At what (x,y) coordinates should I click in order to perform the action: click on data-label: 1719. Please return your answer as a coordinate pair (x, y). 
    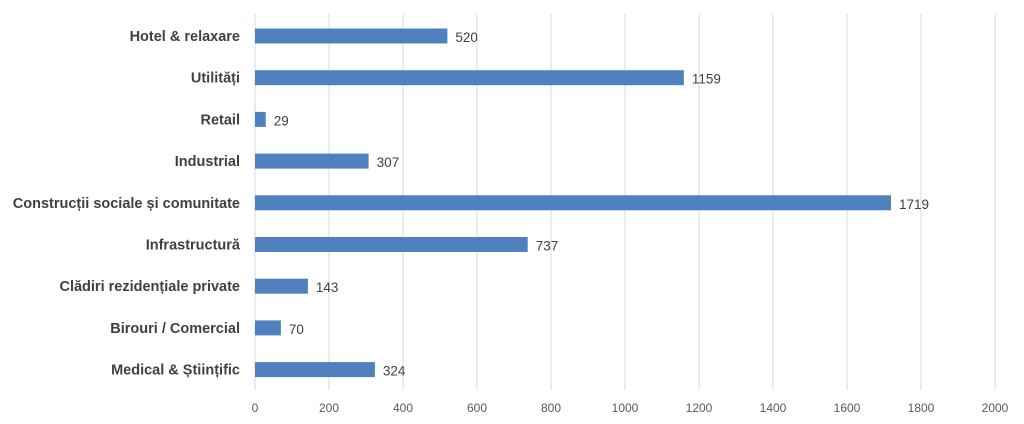
    Looking at the image, I should click on (914, 204).